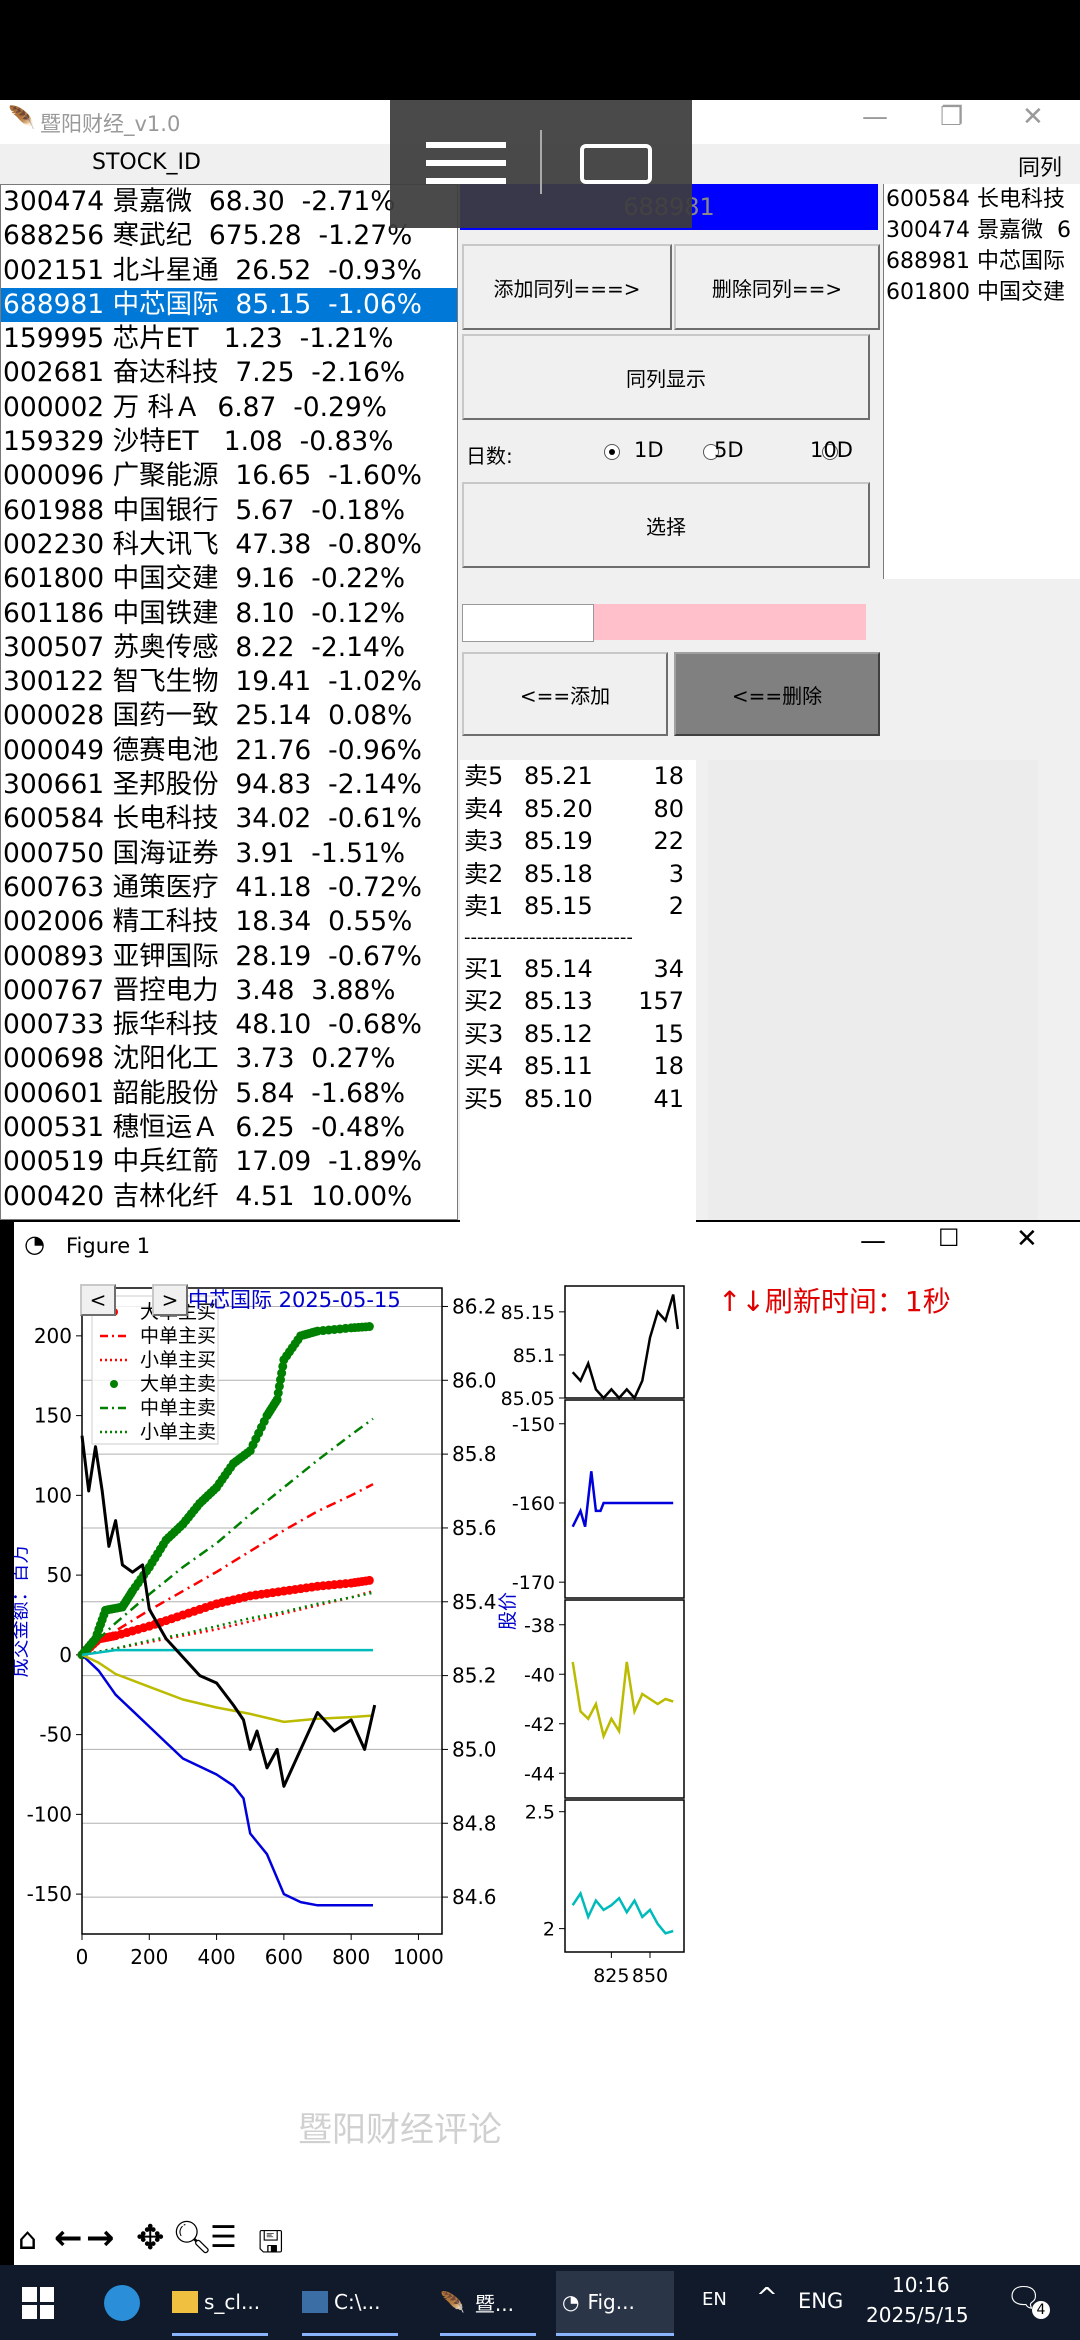 This screenshot has width=1080, height=2340. Describe the element at coordinates (474, 1454) in the screenshot. I see `y2-tick-label: 85.8` at that location.